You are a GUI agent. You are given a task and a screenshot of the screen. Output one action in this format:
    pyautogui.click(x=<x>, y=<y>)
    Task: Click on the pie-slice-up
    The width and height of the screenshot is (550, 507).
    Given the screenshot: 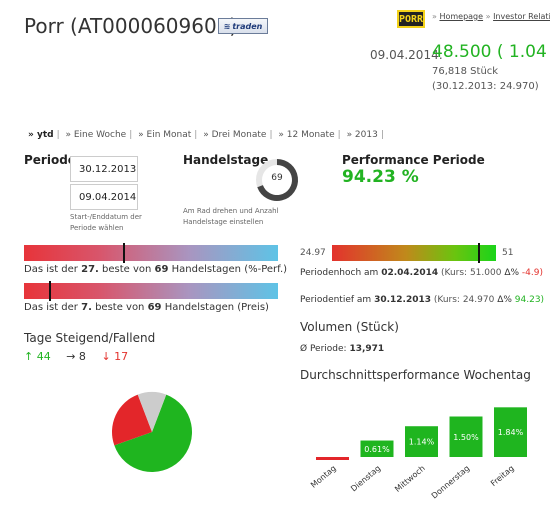 What is the action you would take?
    pyautogui.click(x=153, y=433)
    